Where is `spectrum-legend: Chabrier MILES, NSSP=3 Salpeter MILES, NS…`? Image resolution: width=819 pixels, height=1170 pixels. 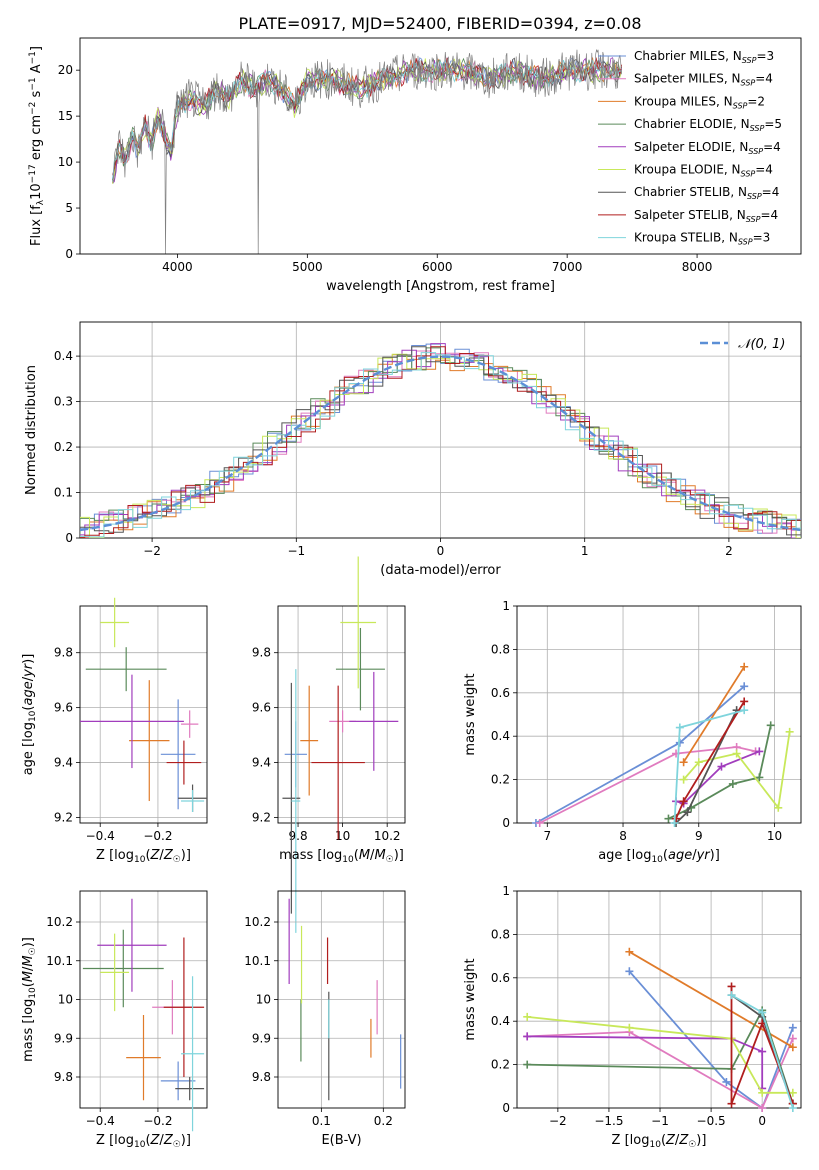
spectrum-legend: Chabrier MILES, NSSP=3 Salpeter MILES, NS… is located at coordinates (690, 148).